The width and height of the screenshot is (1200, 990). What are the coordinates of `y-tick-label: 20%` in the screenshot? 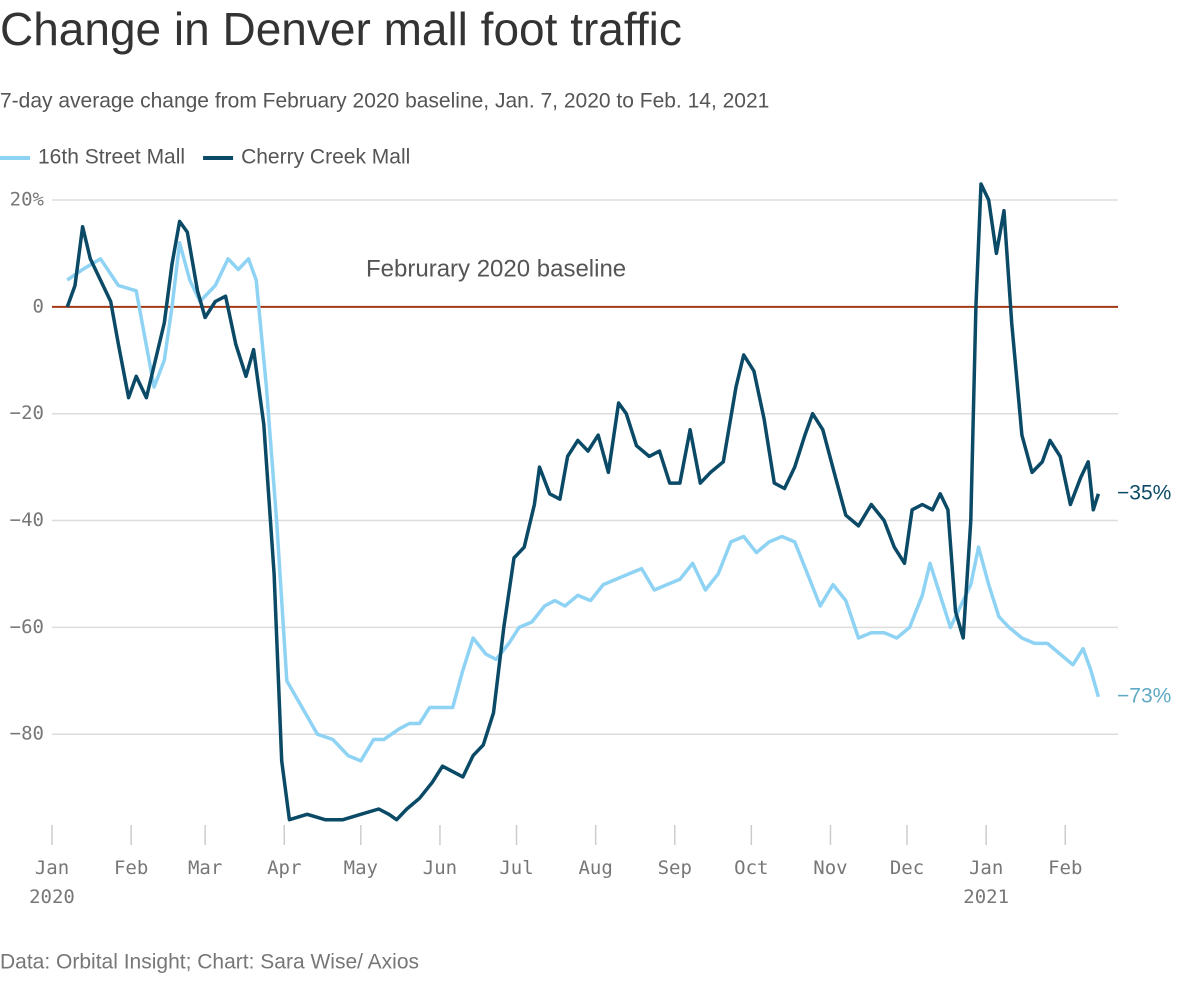 It's located at (27, 200).